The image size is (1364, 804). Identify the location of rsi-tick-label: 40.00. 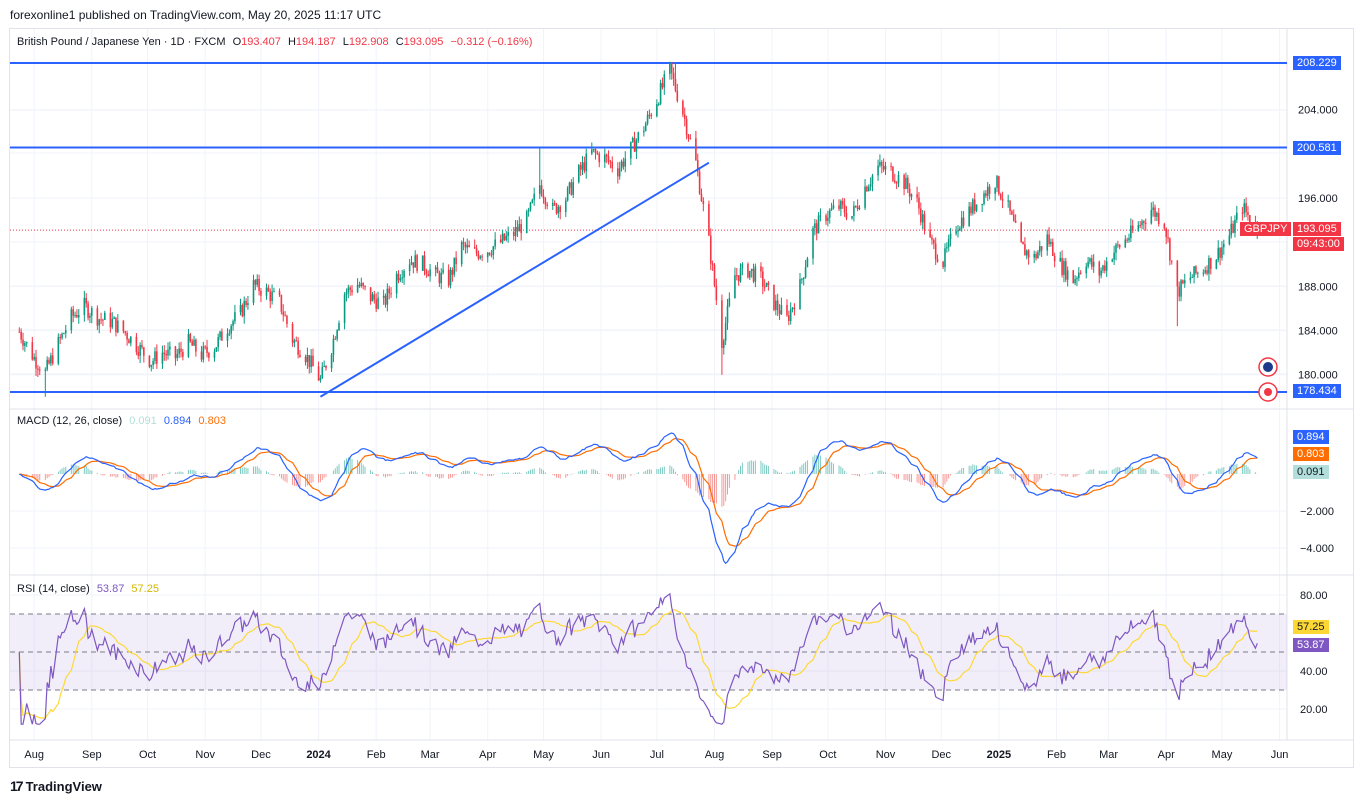
(1314, 672).